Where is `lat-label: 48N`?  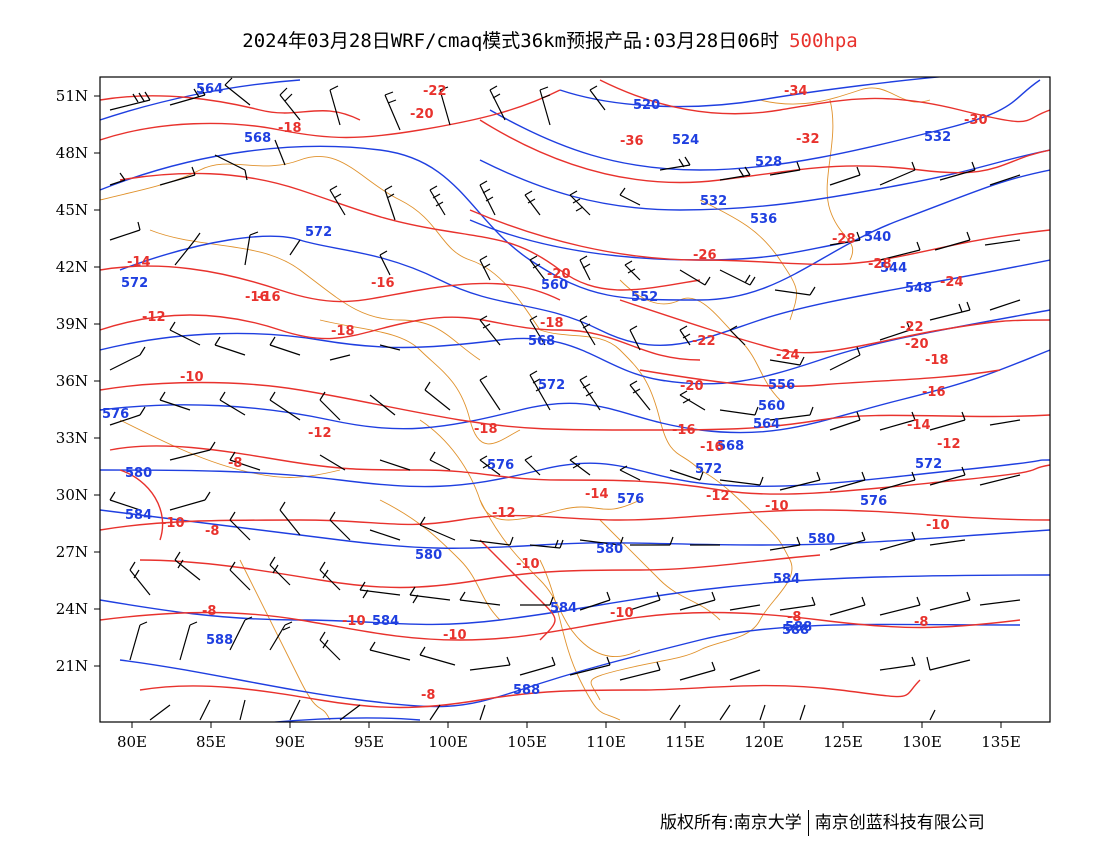
lat-label: 48N is located at coordinates (72, 153).